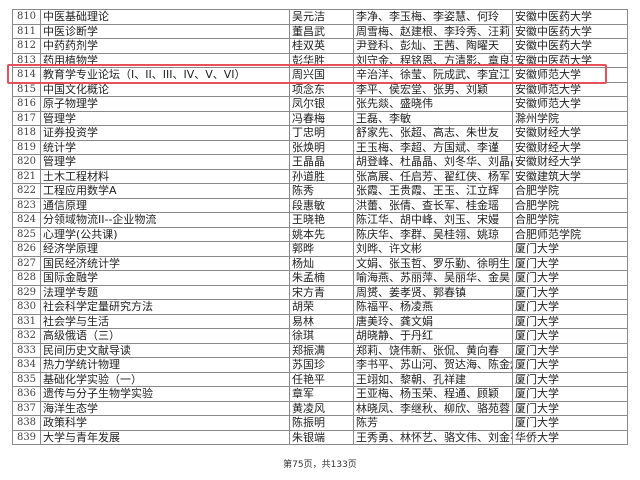 This screenshot has height=480, width=640. What do you see at coordinates (26, 46) in the screenshot?
I see `row-number: 812` at bounding box center [26, 46].